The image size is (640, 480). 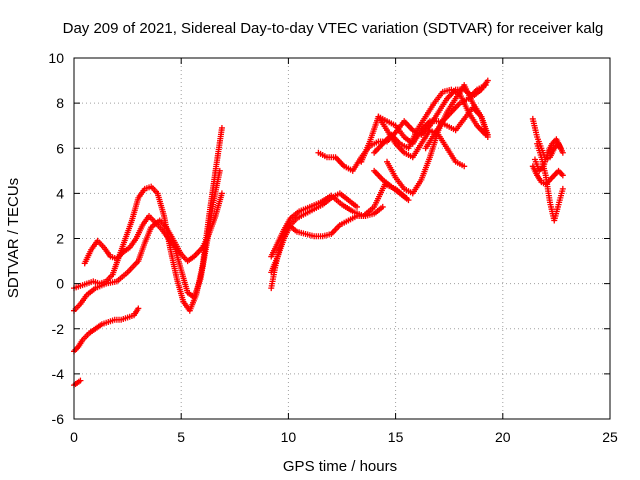 What do you see at coordinates (396, 437) in the screenshot?
I see `x-tick-label: 15` at bounding box center [396, 437].